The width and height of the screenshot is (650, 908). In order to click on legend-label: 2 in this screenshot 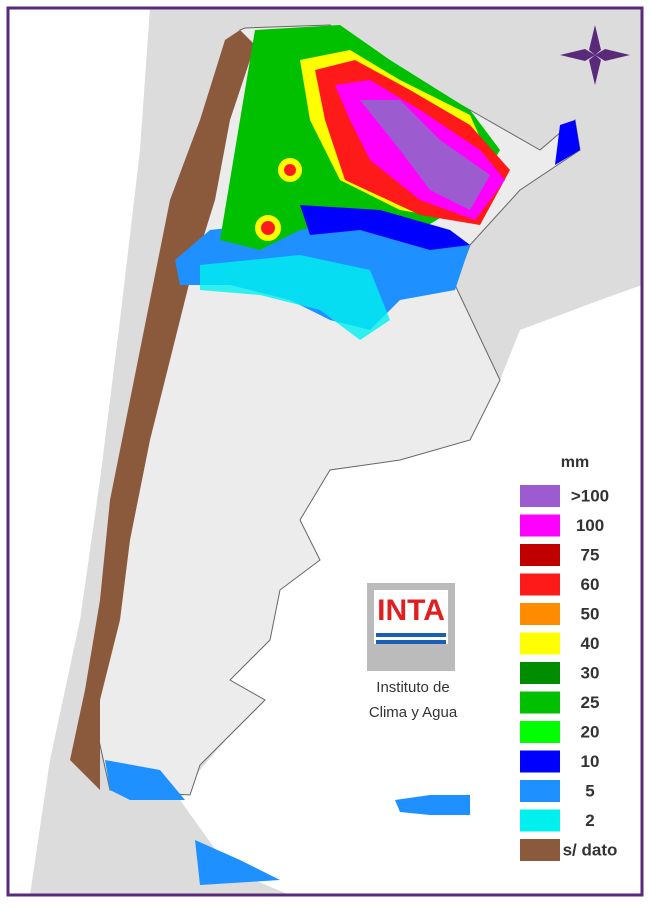, I will do `click(589, 820)`.